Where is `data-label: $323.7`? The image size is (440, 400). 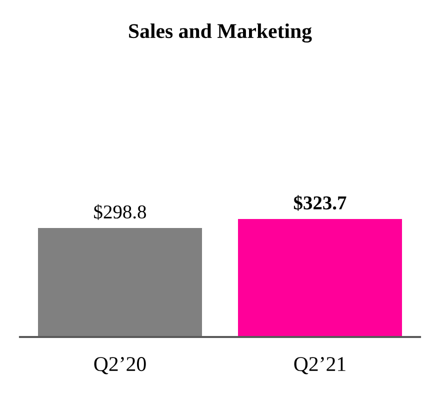
data-label: $323.7 is located at coordinates (320, 203).